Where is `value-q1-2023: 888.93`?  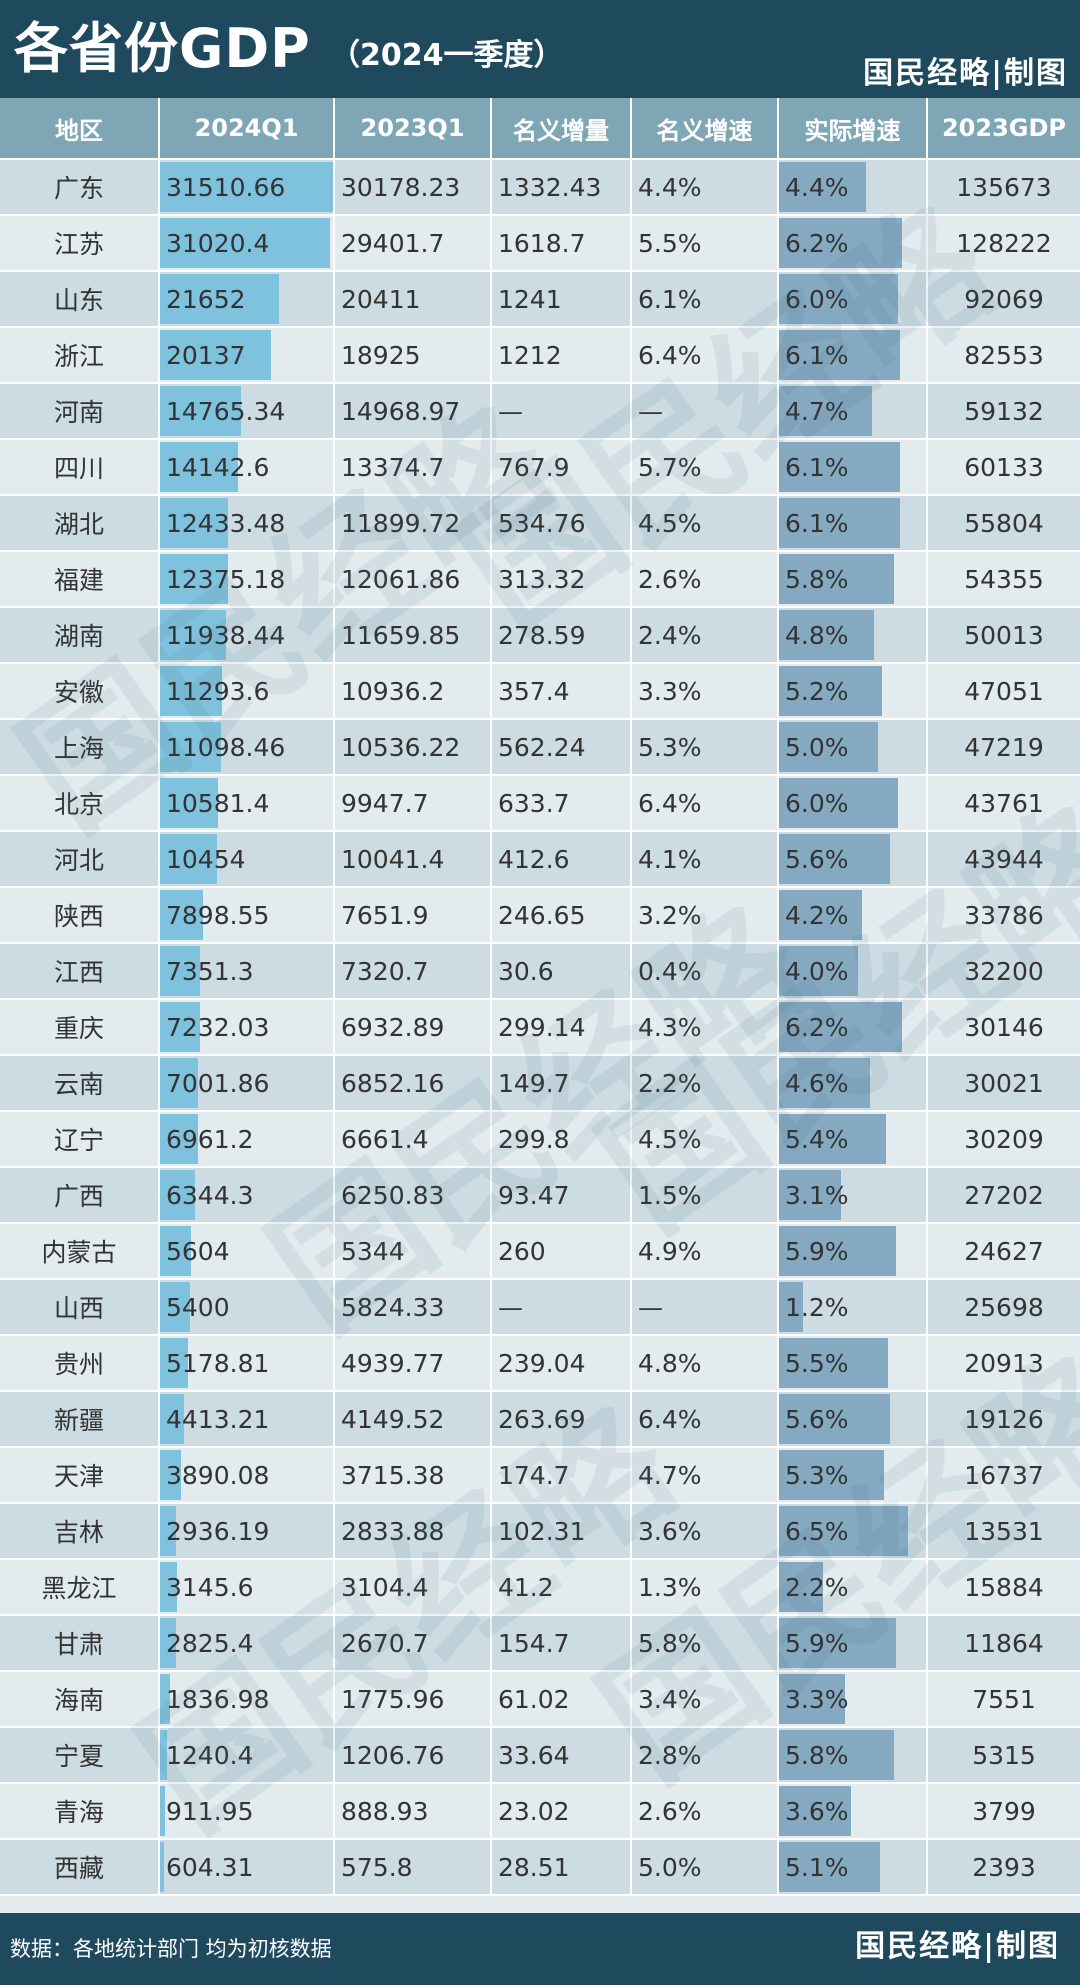 value-q1-2023: 888.93 is located at coordinates (385, 1811).